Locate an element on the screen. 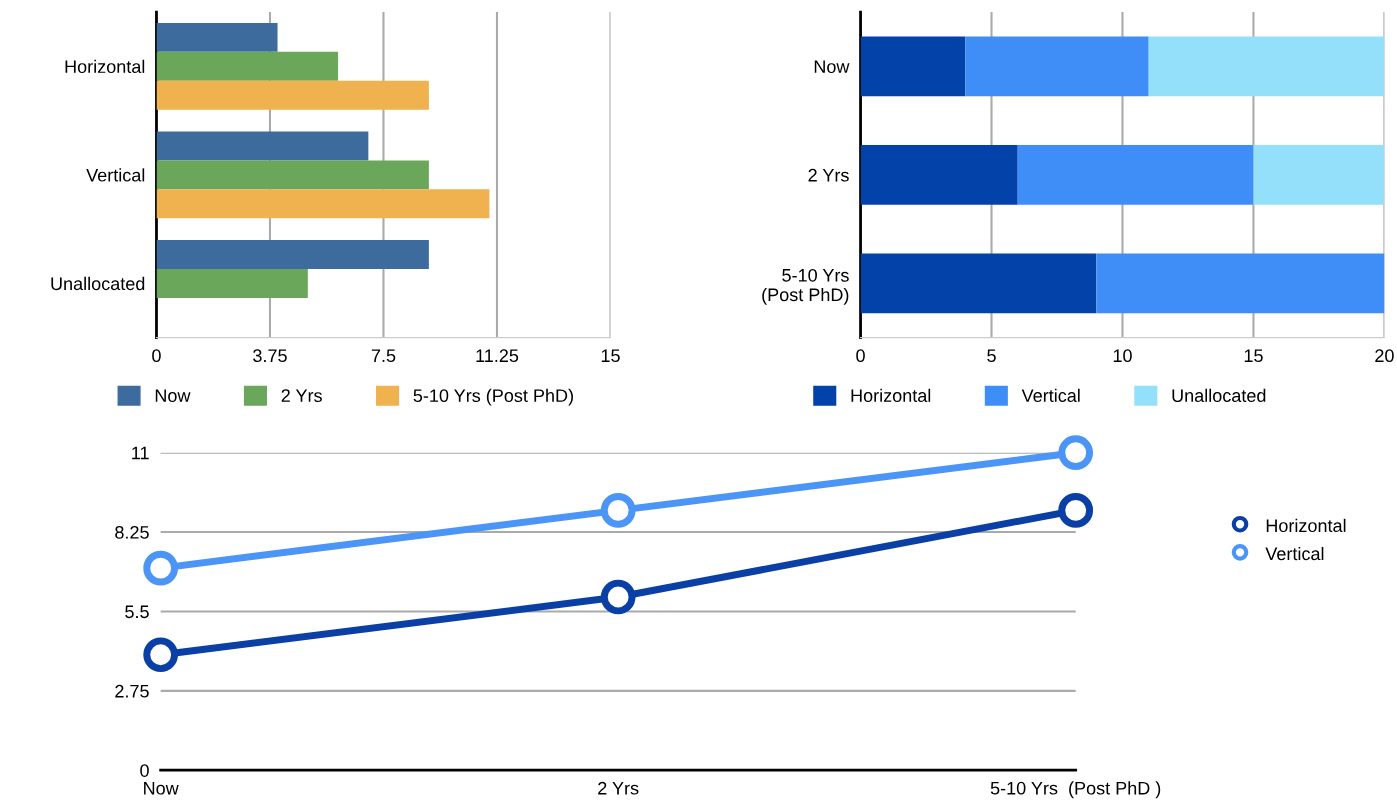 The height and width of the screenshot is (804, 1397). x-tick-label: 7.5 is located at coordinates (383, 356).